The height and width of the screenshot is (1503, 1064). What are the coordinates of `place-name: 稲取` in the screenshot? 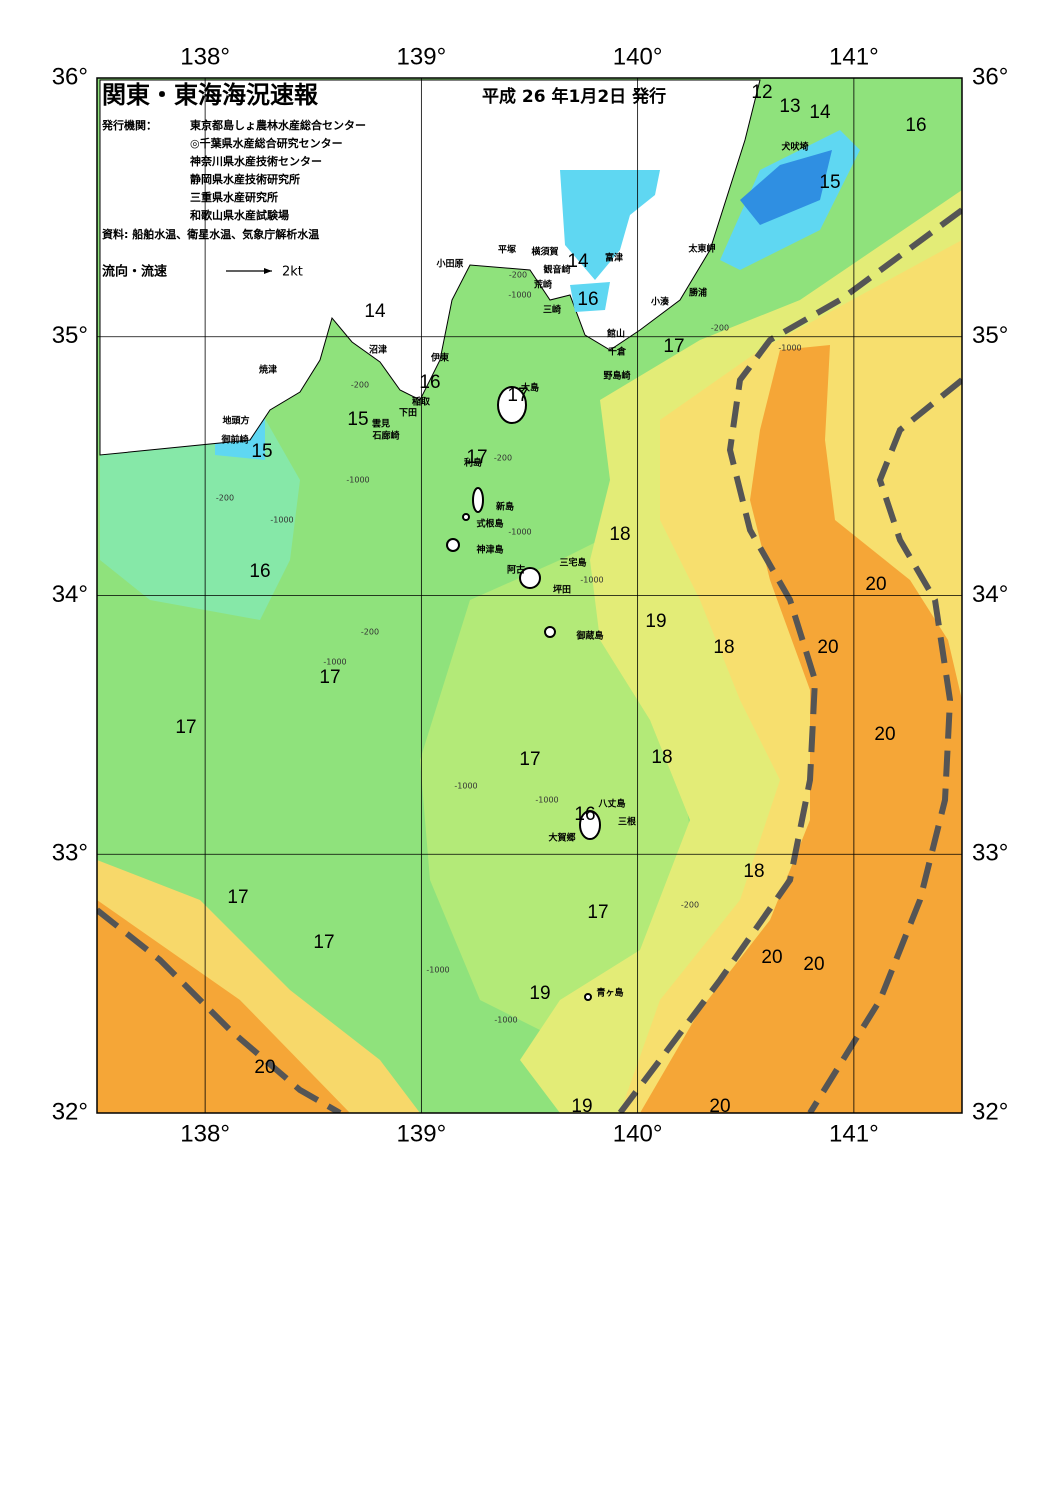 It's located at (421, 402).